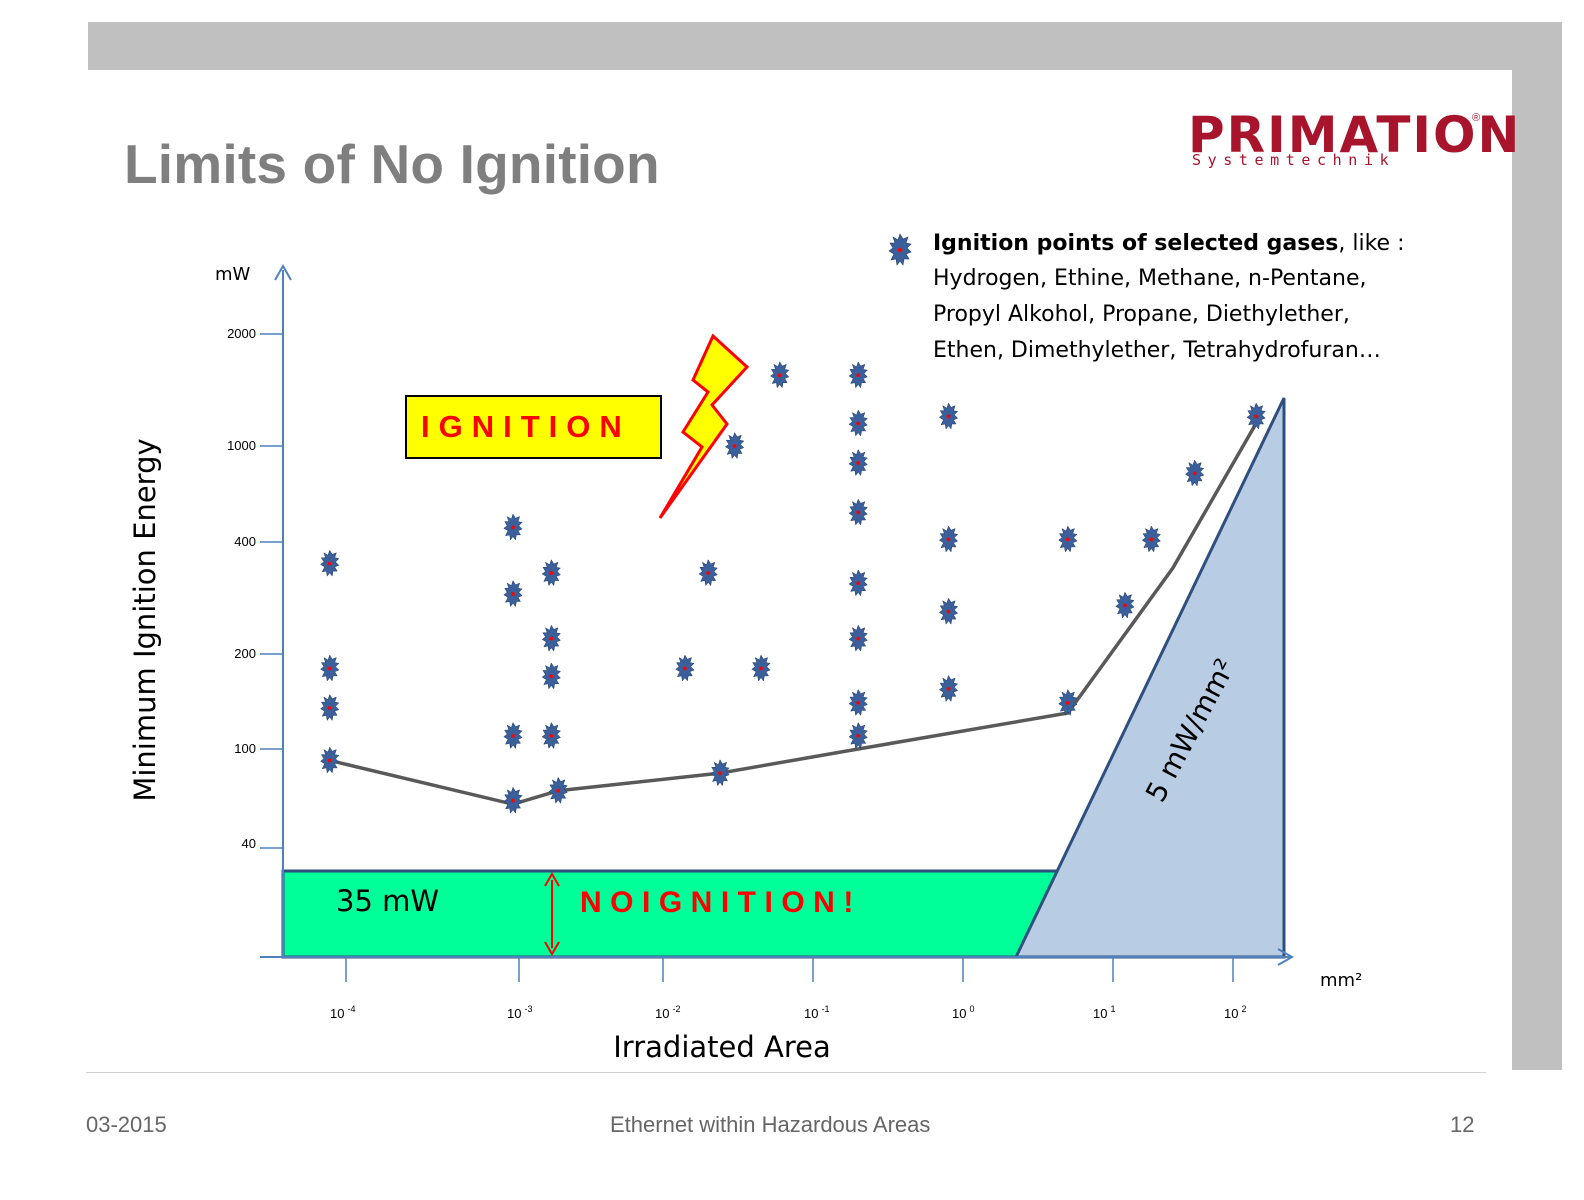  Describe the element at coordinates (825, 1009) in the screenshot. I see `x-tick-exponent: -1` at that location.